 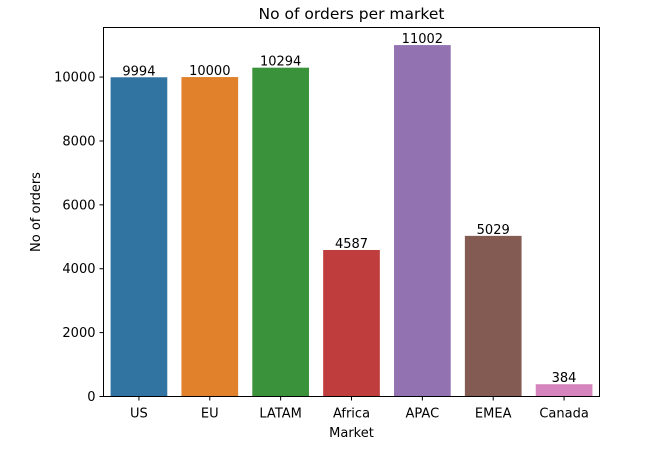 I want to click on x-tick-label-apac: APAC, so click(x=423, y=414).